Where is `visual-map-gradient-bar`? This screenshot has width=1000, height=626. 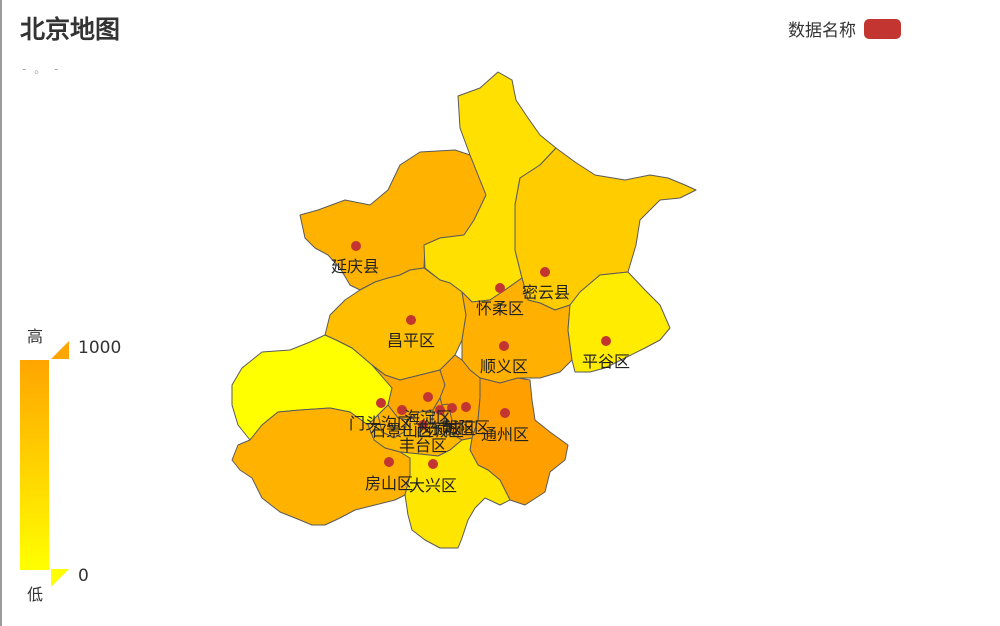 visual-map-gradient-bar is located at coordinates (34, 465).